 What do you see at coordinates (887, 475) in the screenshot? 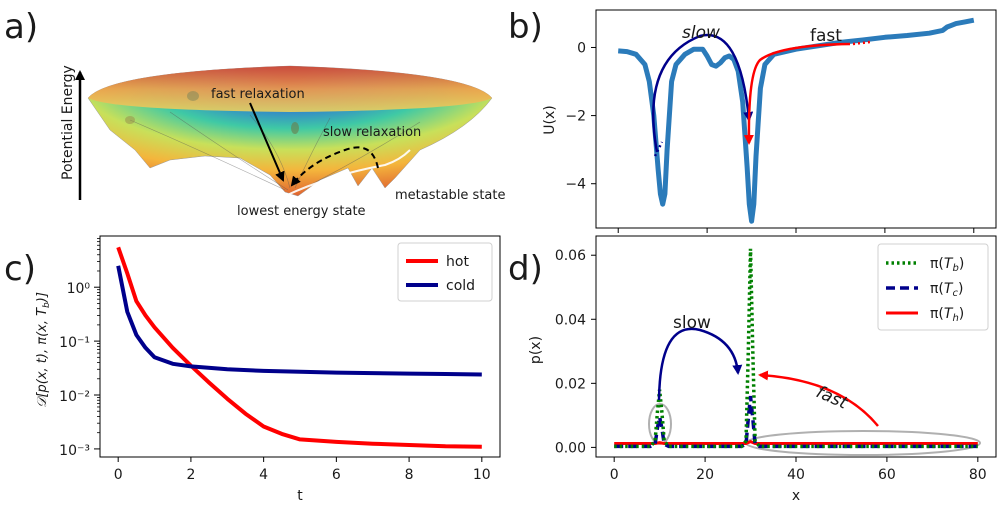
I see `panel-d-xtick-label: 60` at bounding box center [887, 475].